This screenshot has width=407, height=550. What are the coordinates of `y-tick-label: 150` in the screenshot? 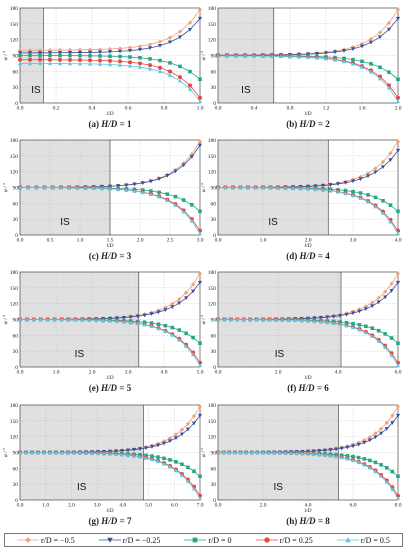 It's located at (212, 157).